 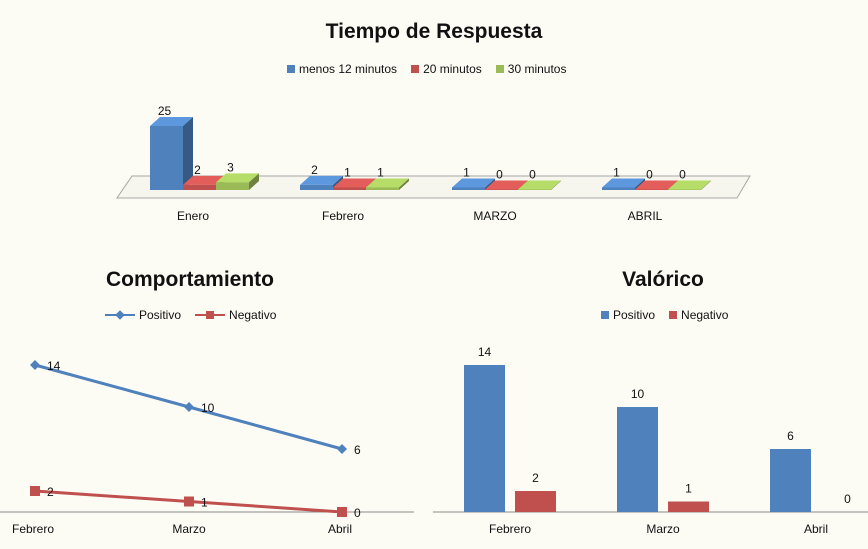 I want to click on legend-item-30: 30 minutos, so click(x=531, y=69).